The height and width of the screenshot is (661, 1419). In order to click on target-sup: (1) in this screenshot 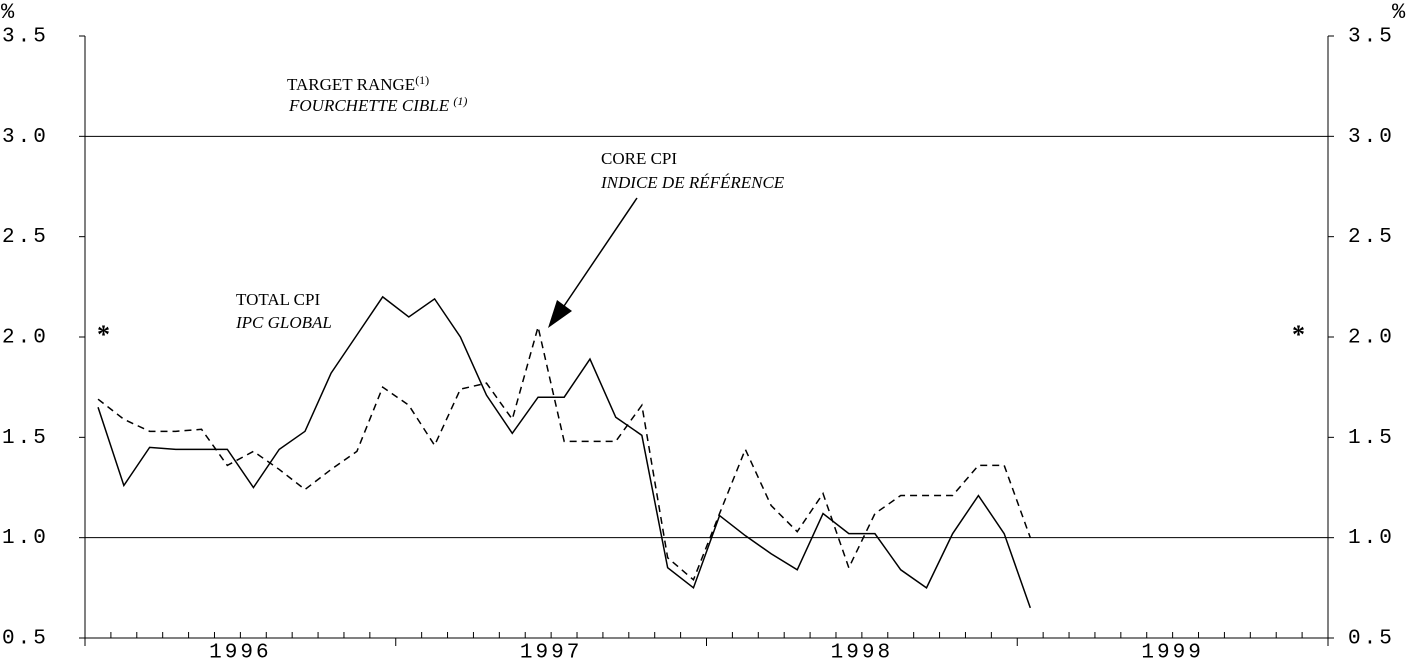, I will do `click(422, 80)`.